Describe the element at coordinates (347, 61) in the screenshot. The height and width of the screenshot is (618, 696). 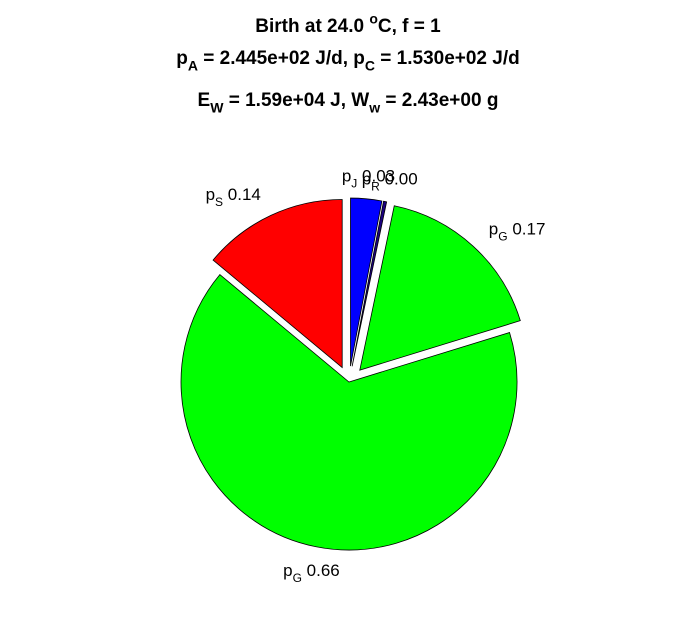
I see `chart-title: pA​ = 2.445e+02 J/d, pC​ = 1.530e+02 J/d` at that location.